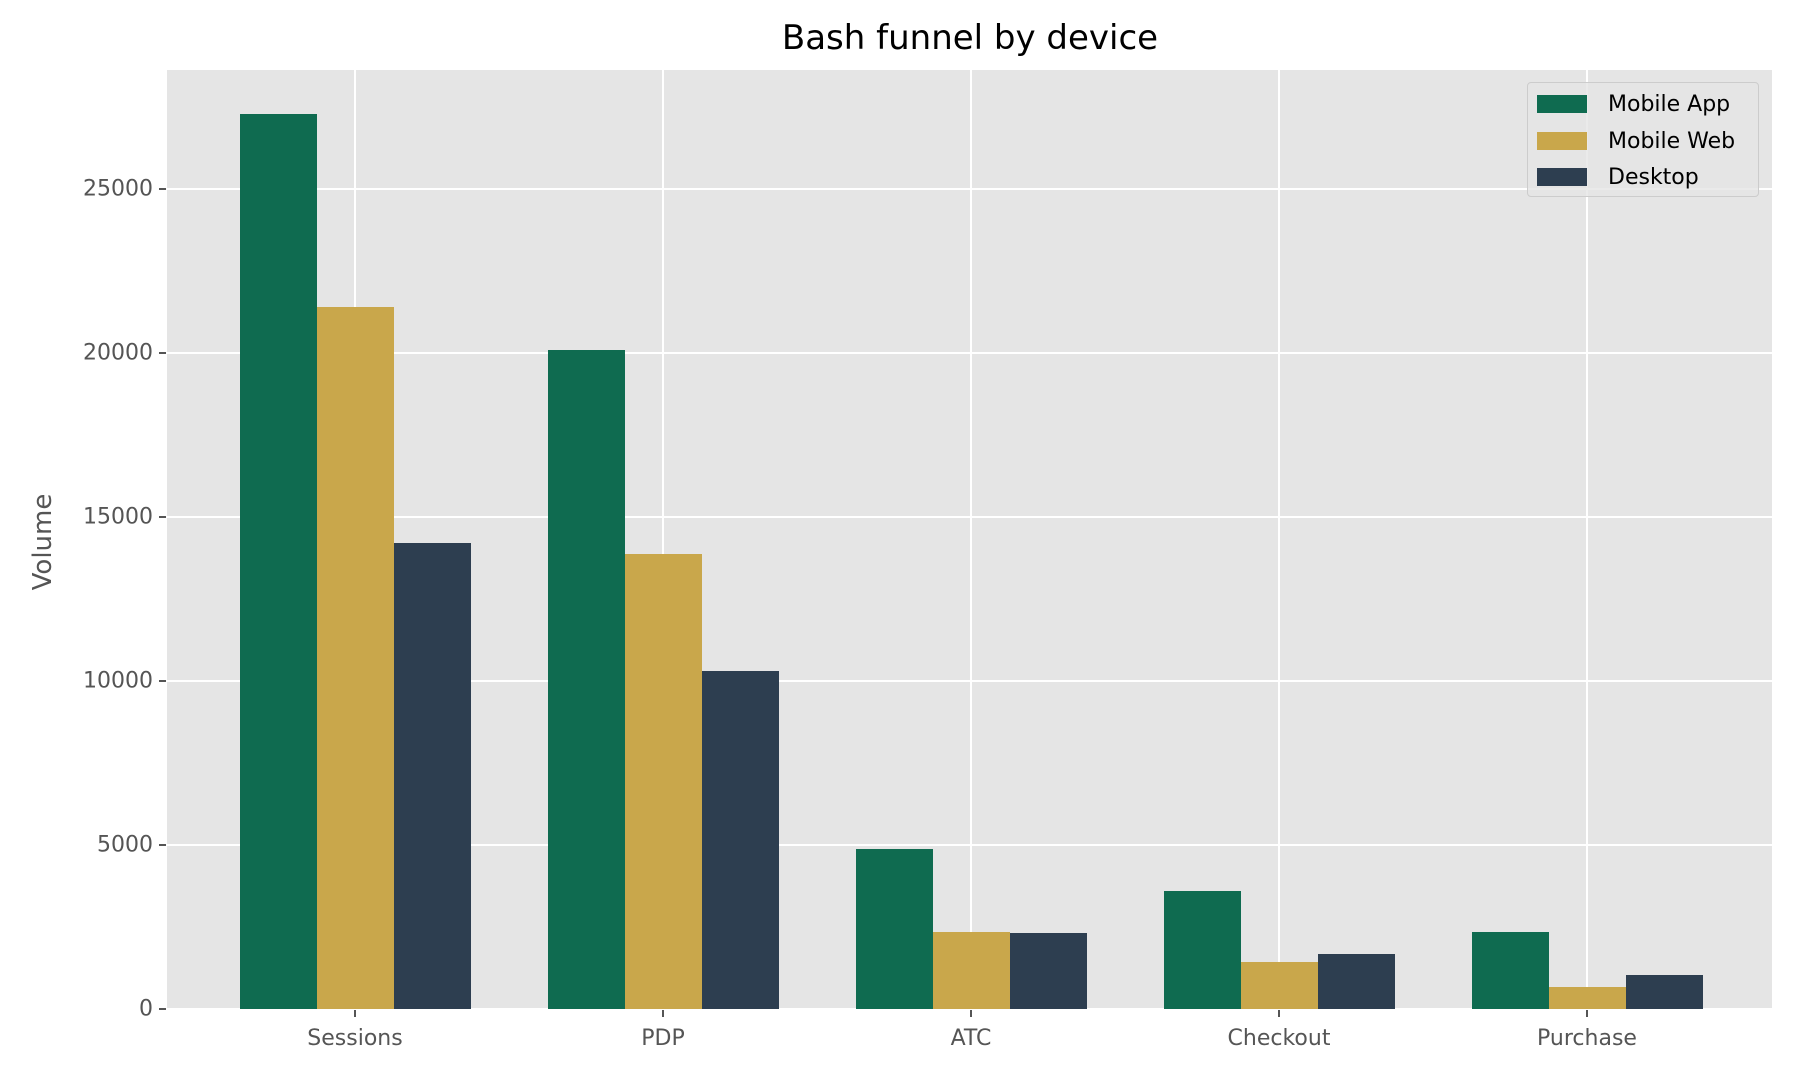  Describe the element at coordinates (1669, 104) in the screenshot. I see `legend-label: Mobile App` at that location.